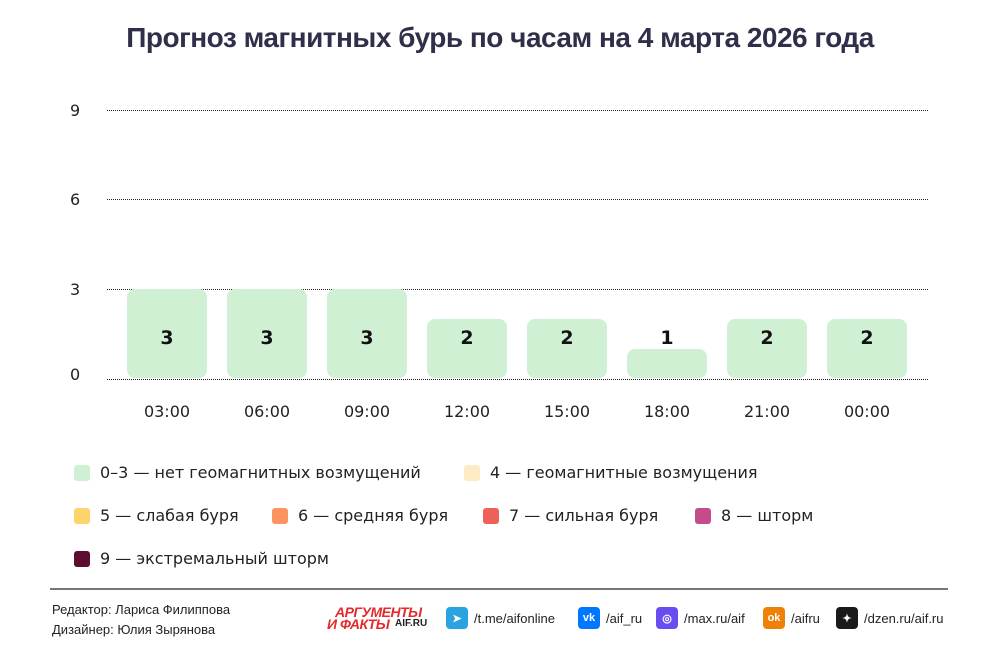 The height and width of the screenshot is (663, 1000). Describe the element at coordinates (167, 411) in the screenshot. I see `x-tick: 03:00` at that location.